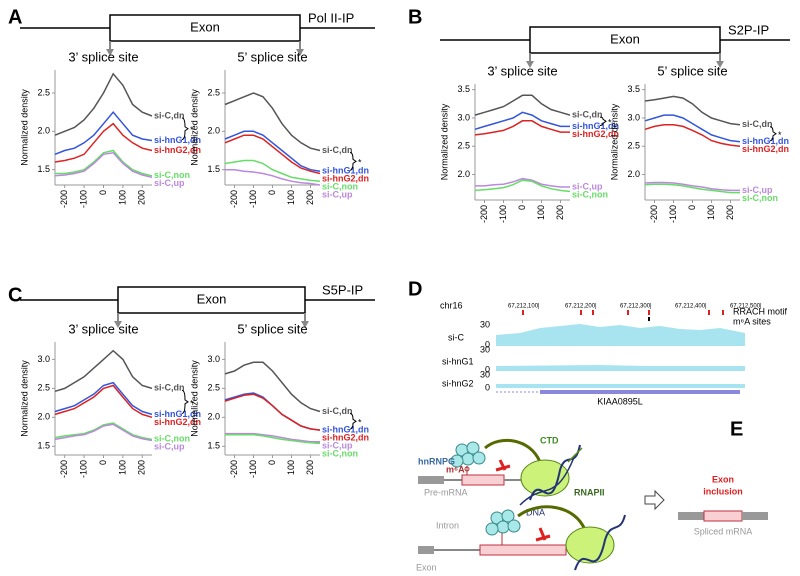 This screenshot has width=800, height=576. Describe the element at coordinates (748, 29) in the screenshot. I see `ip-label: S2P-IP` at that location.